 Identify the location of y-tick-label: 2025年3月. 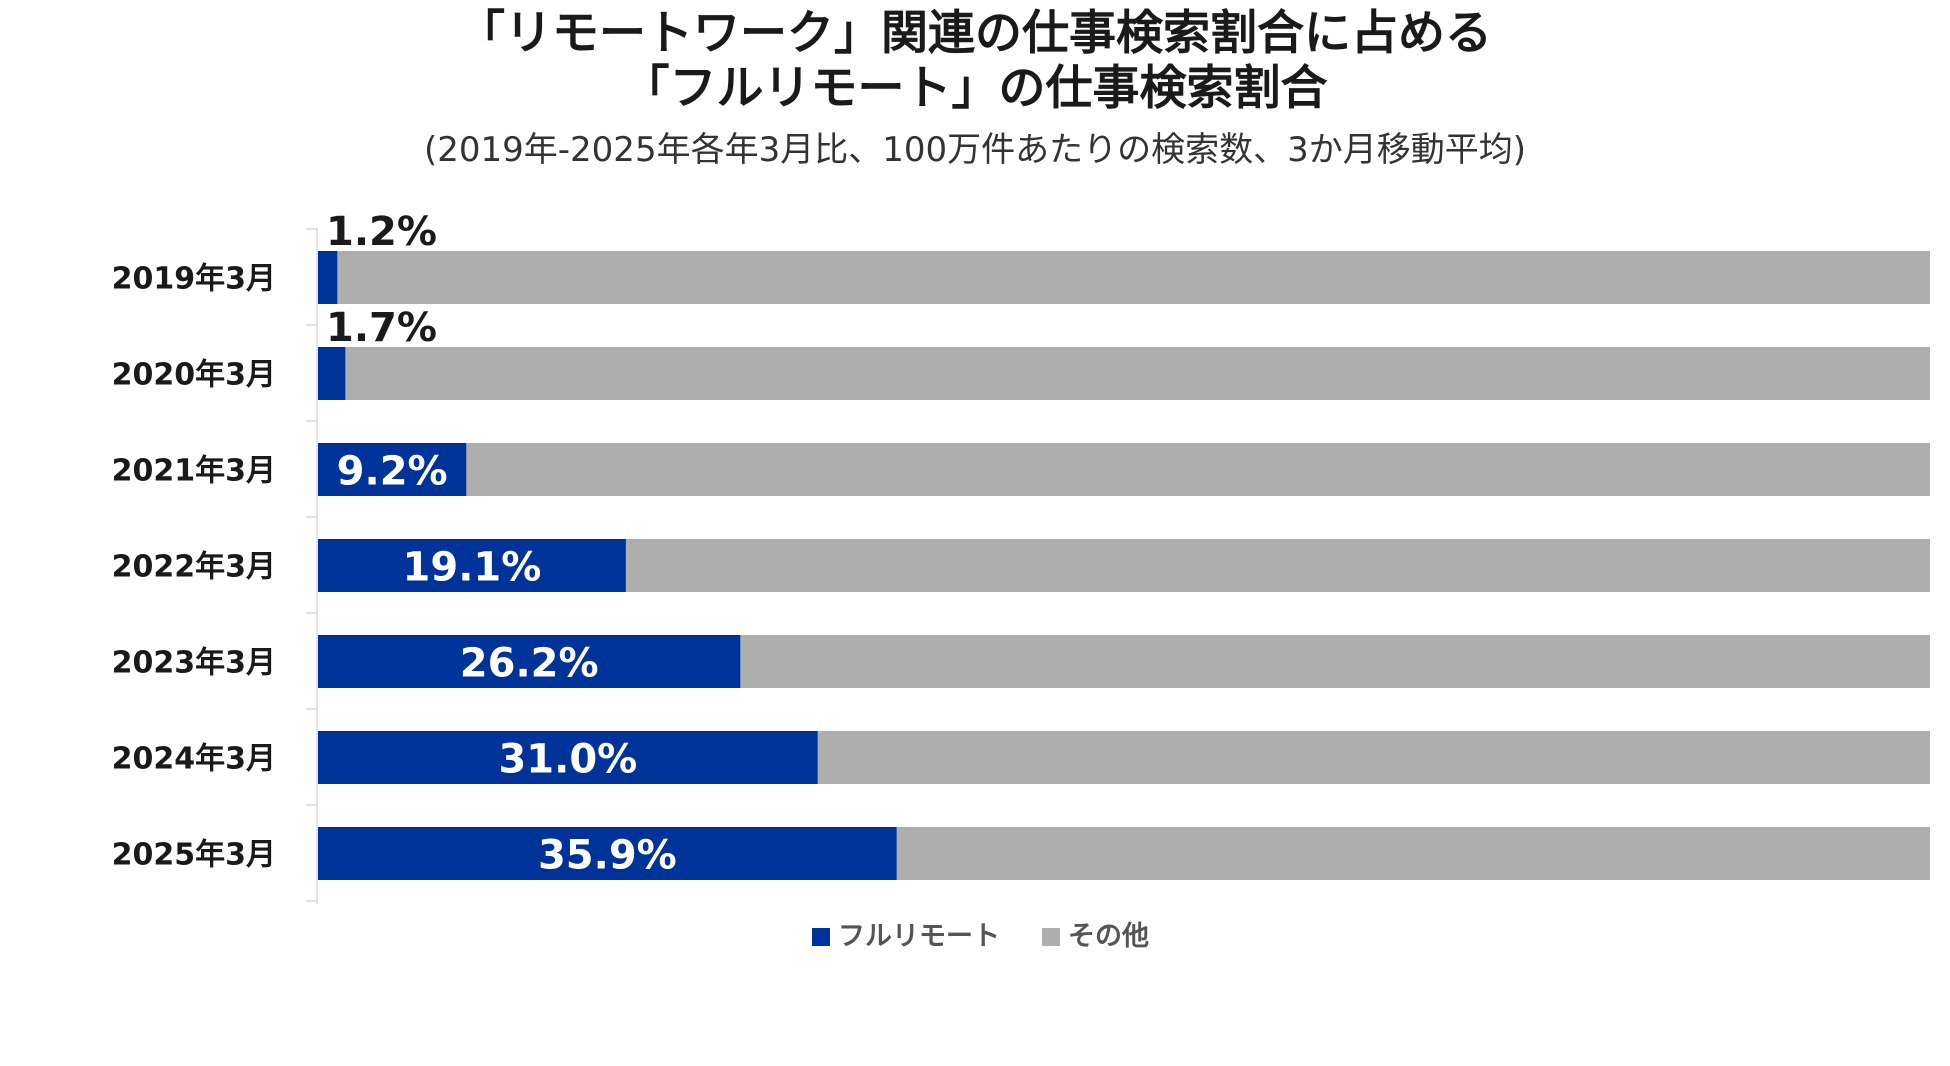
(194, 855).